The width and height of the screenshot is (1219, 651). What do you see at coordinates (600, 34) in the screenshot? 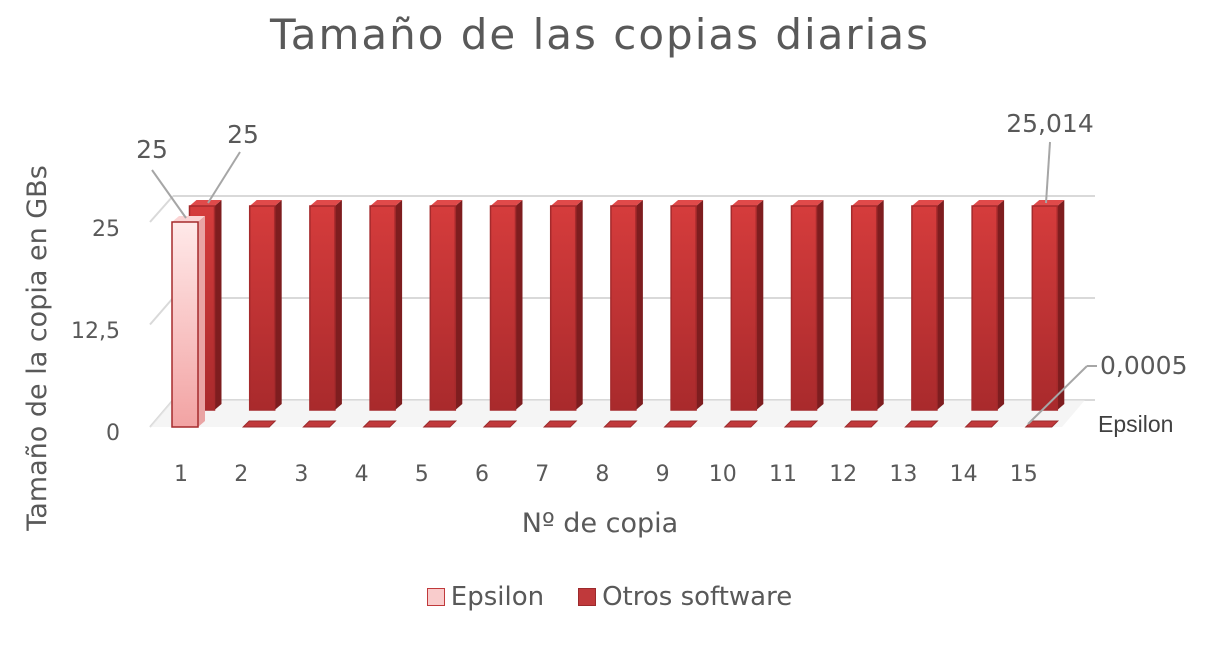
I see `chart-title: Tamaño de las copias diarias` at bounding box center [600, 34].